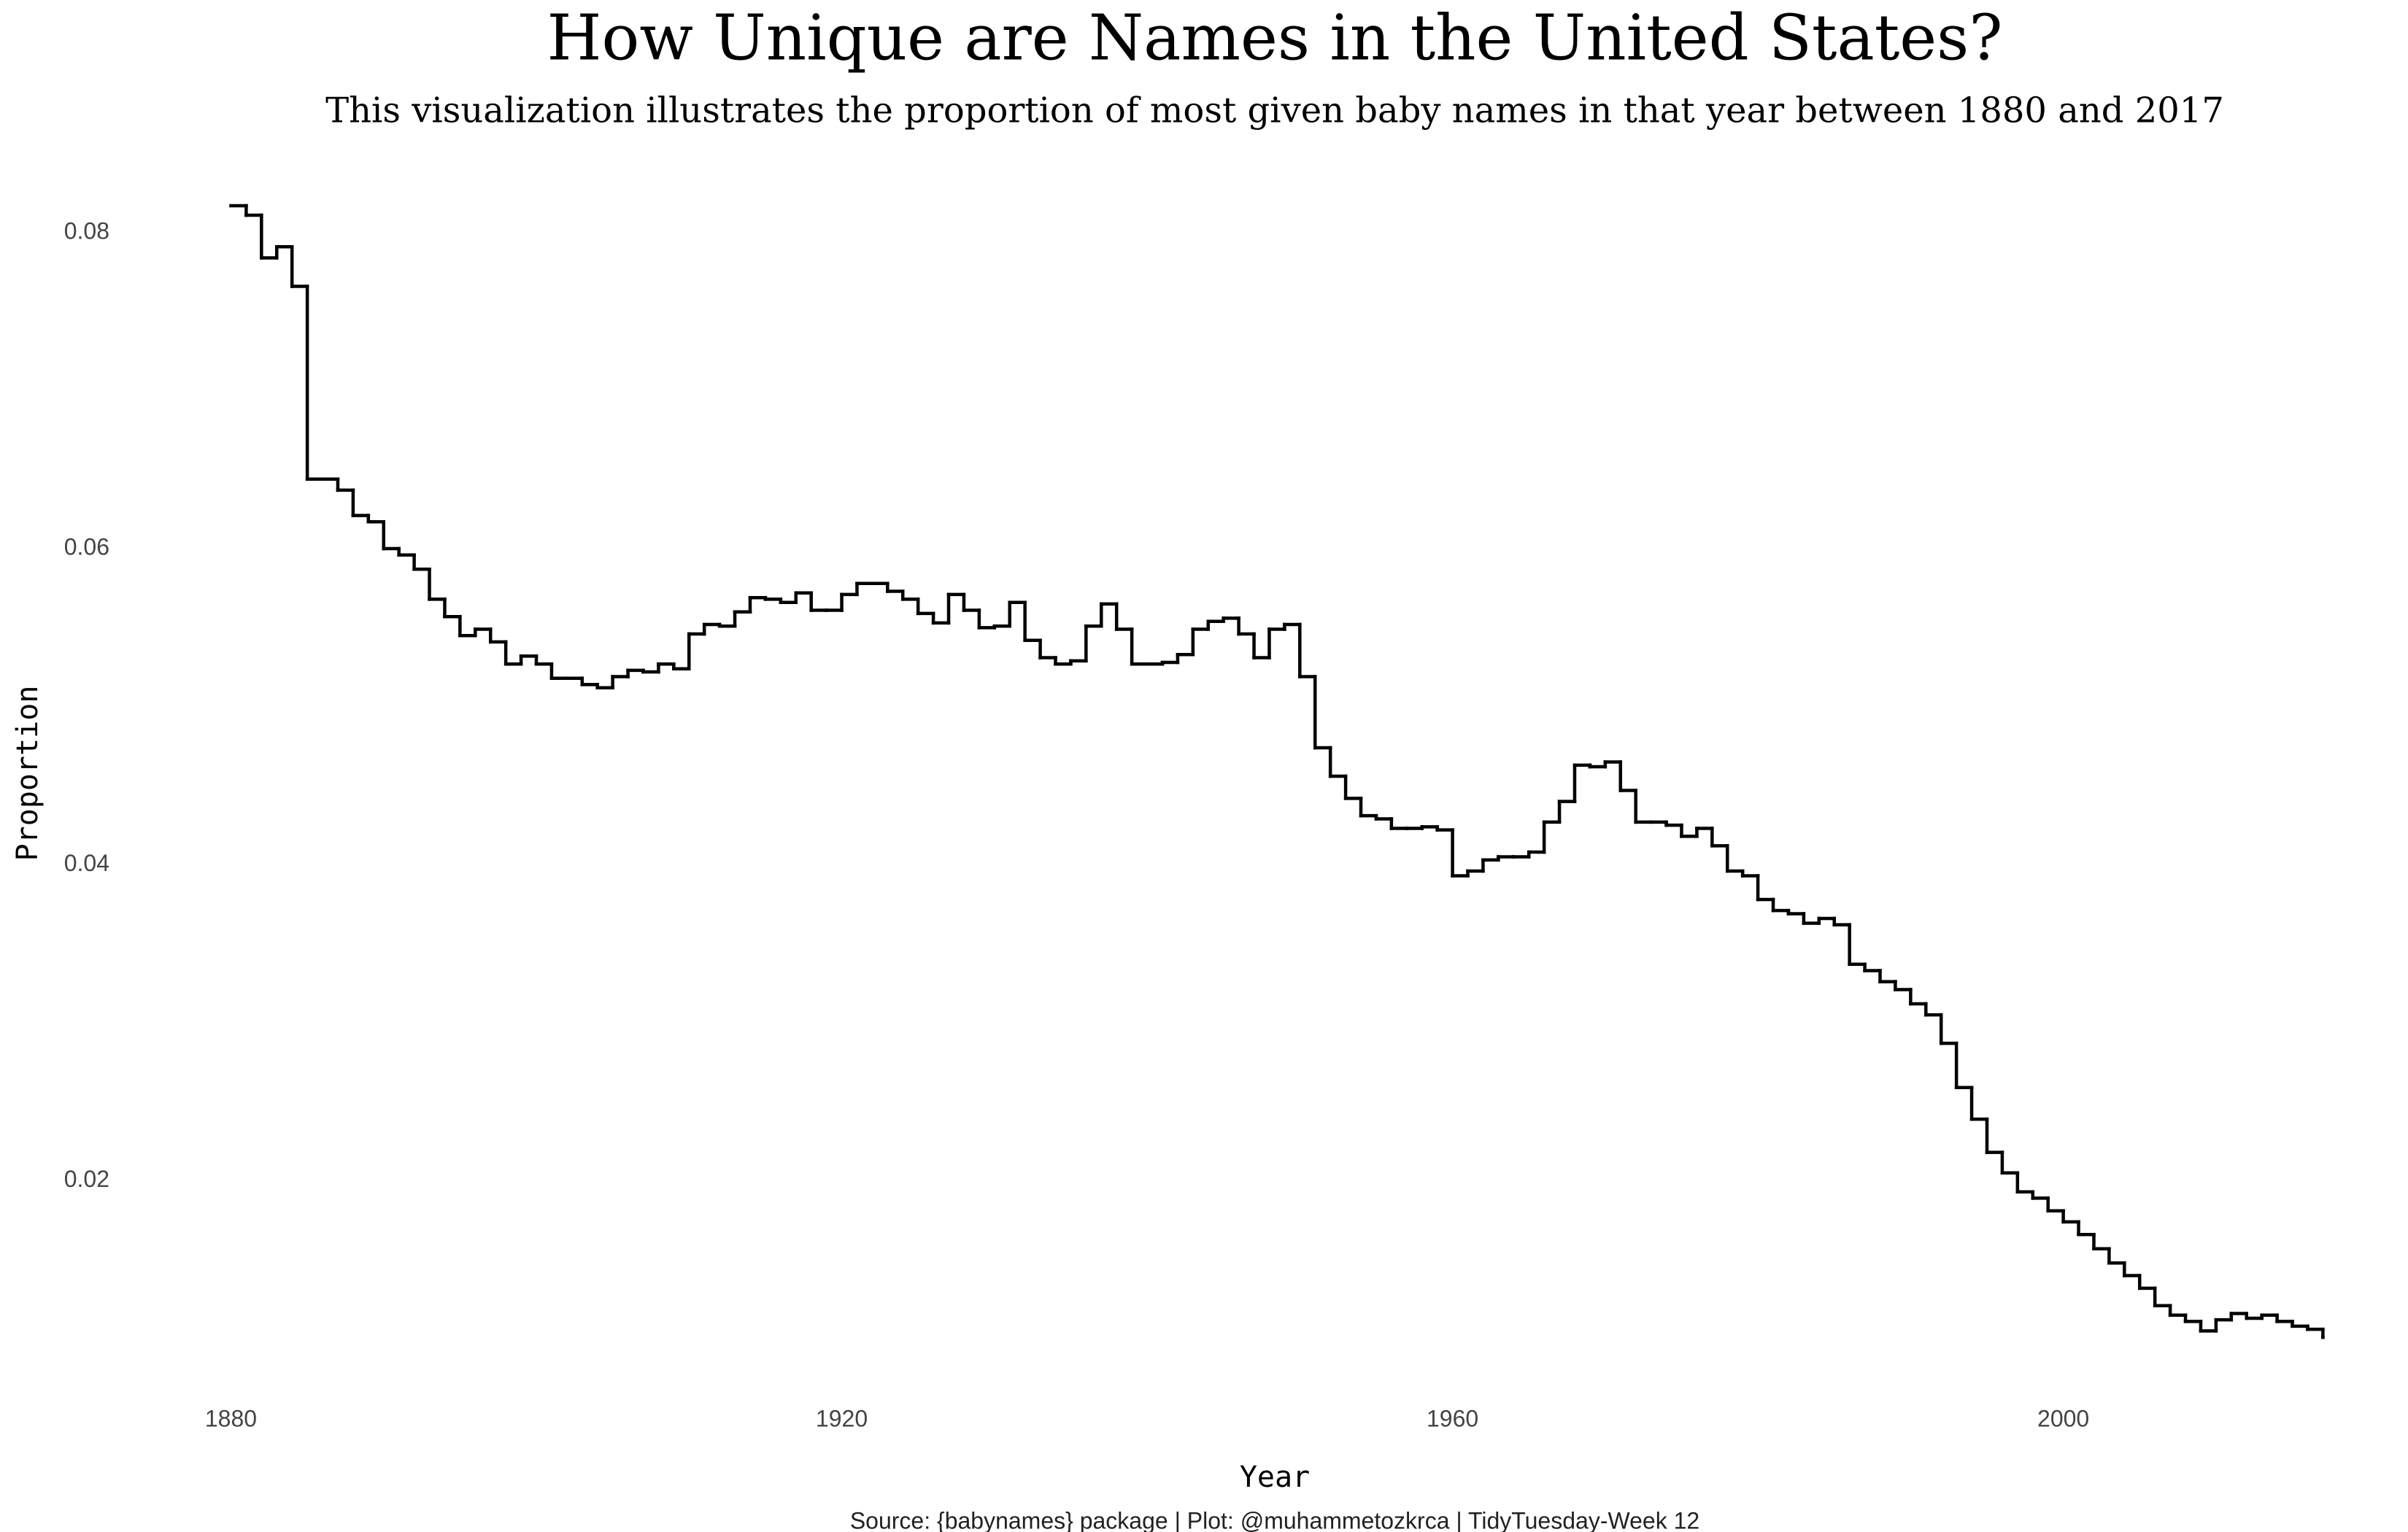 Image resolution: width=2408 pixels, height=1532 pixels. What do you see at coordinates (86, 231) in the screenshot?
I see `y-tick-label: 0.08` at bounding box center [86, 231].